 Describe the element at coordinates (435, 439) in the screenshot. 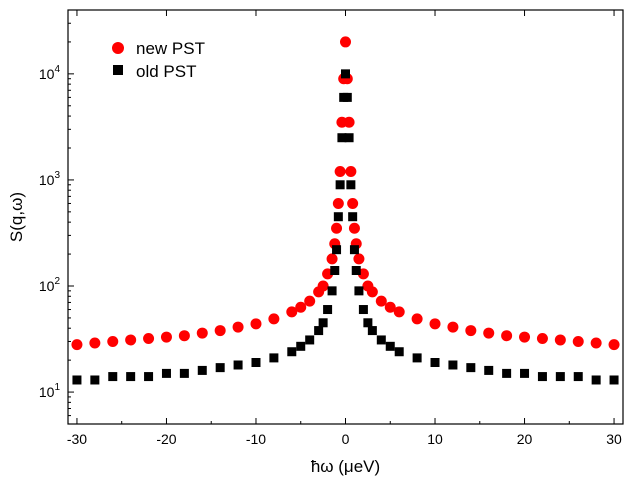

I see `x-tick-label: 10` at that location.